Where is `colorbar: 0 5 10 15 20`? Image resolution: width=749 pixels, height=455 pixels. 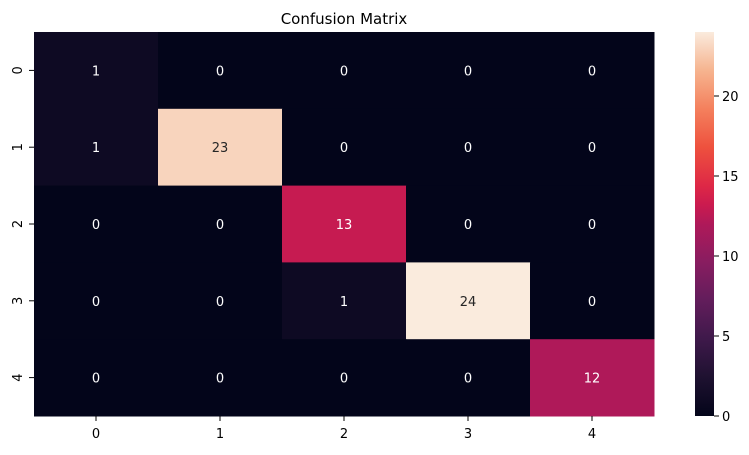 colorbar: 0 5 10 15 20 is located at coordinates (717, 228).